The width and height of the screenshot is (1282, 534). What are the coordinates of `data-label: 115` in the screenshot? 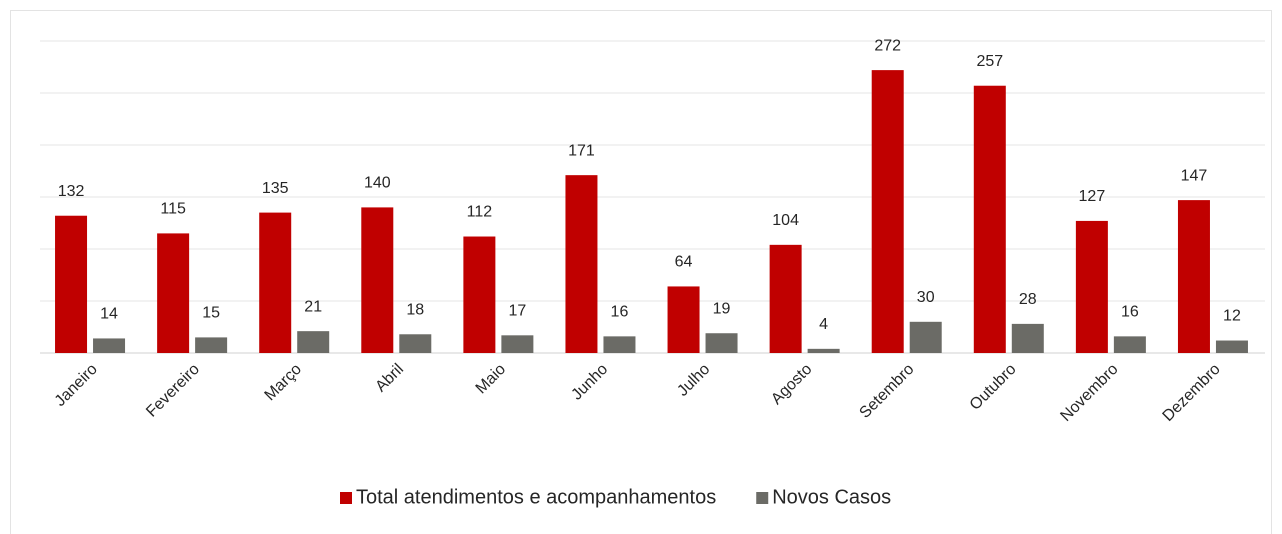 It's located at (173, 209).